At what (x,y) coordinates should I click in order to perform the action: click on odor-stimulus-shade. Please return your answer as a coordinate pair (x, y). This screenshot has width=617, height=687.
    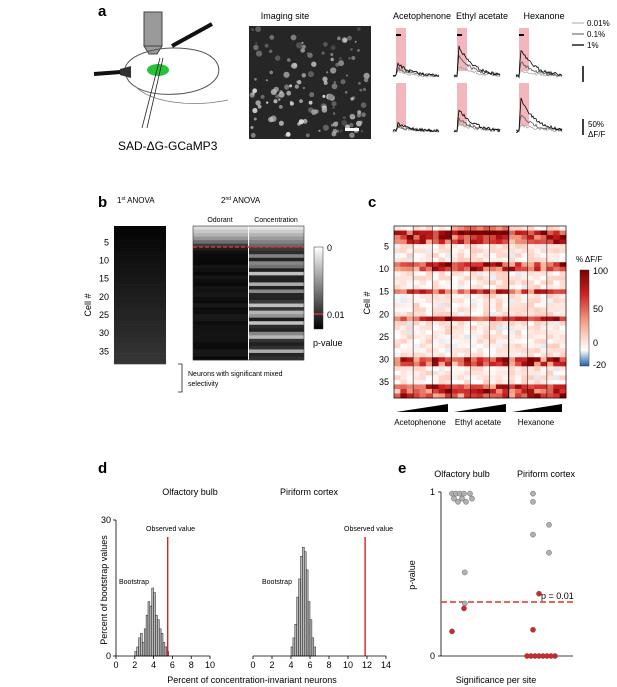
    Looking at the image, I should click on (462, 49).